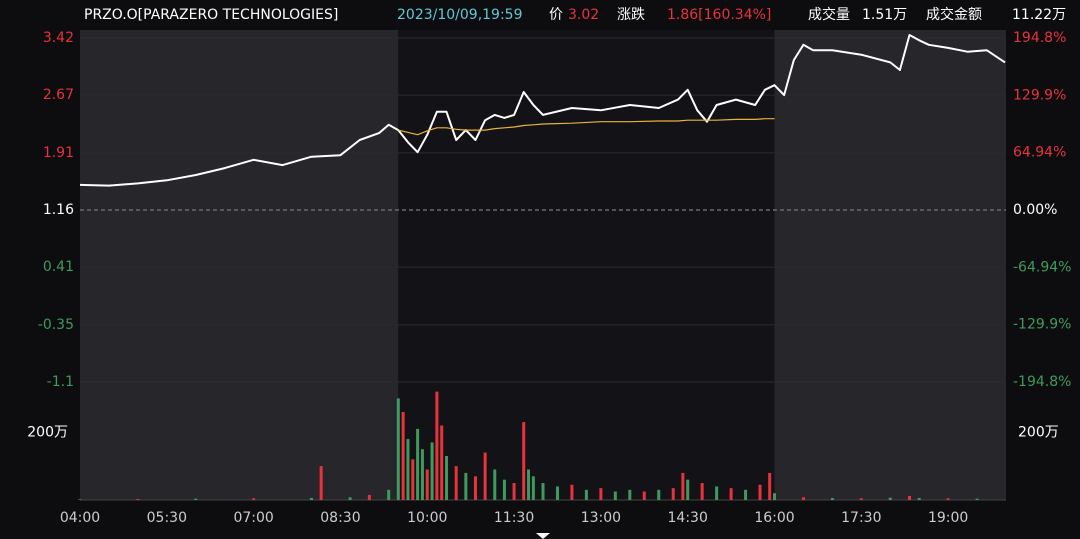 Image resolution: width=1080 pixels, height=539 pixels. I want to click on change-label: 涨跌, so click(631, 15).